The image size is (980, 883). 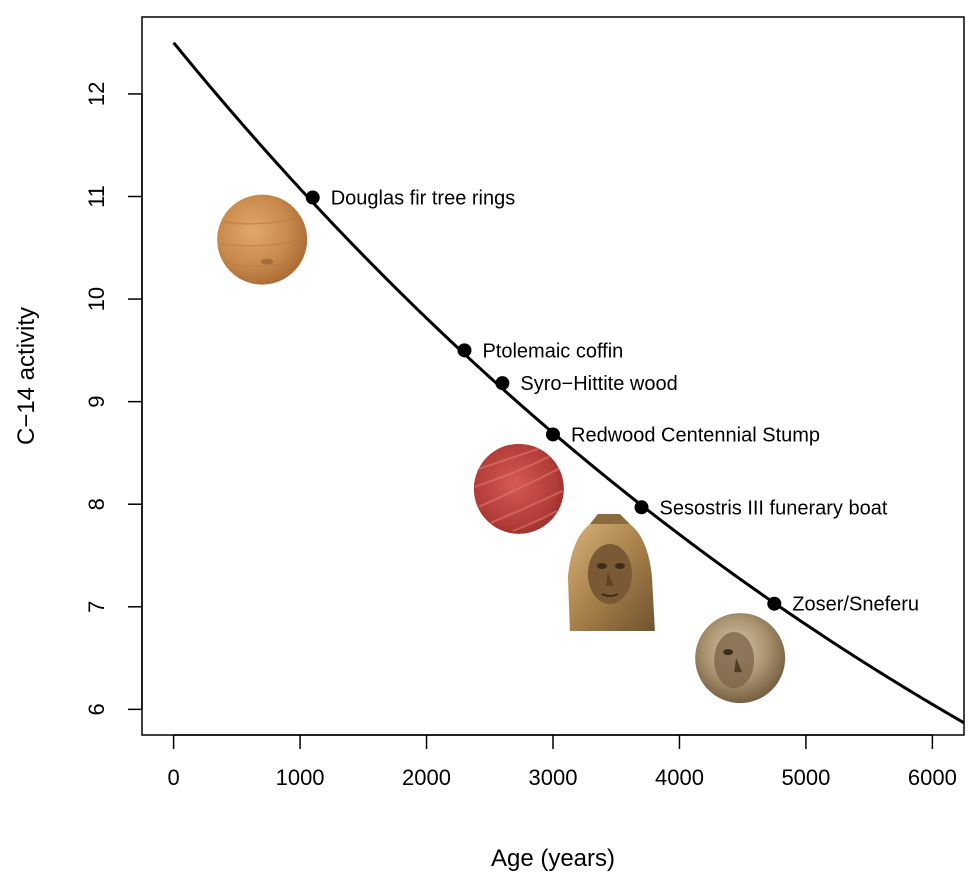 I want to click on x-axis: 0 1000 2000 3000 4000 5000 6000, so click(x=562, y=762).